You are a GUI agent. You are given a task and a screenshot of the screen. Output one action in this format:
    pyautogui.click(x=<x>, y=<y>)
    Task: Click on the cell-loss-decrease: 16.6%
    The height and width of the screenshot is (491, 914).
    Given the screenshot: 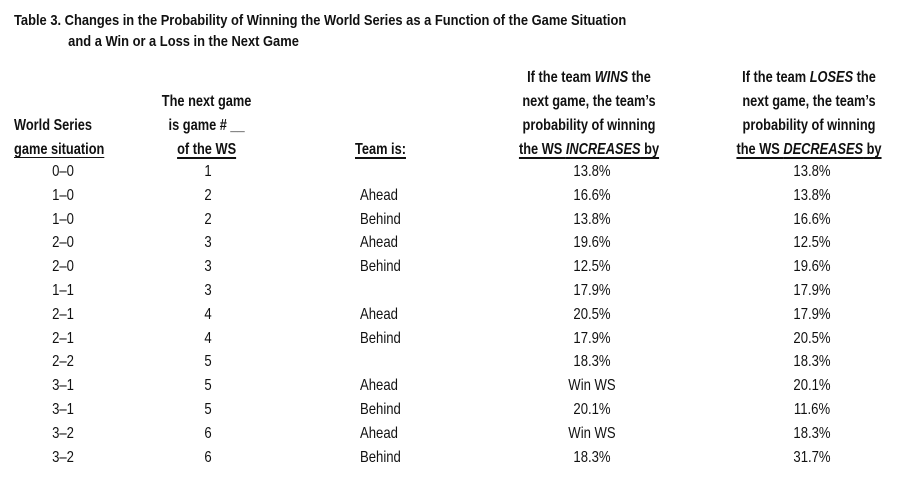 What is the action you would take?
    pyautogui.click(x=812, y=219)
    